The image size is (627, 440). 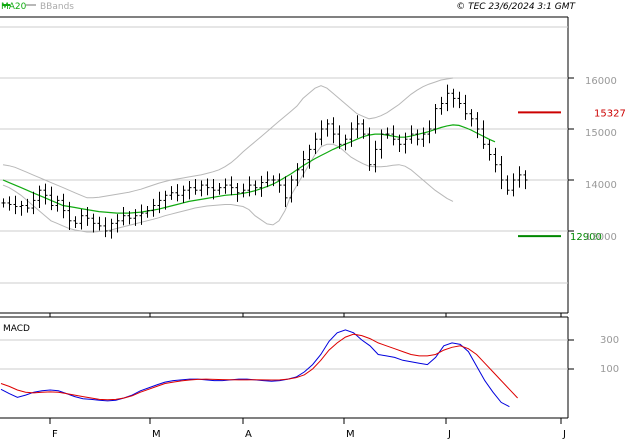 I want to click on month-label-j1: J, so click(x=449, y=434).